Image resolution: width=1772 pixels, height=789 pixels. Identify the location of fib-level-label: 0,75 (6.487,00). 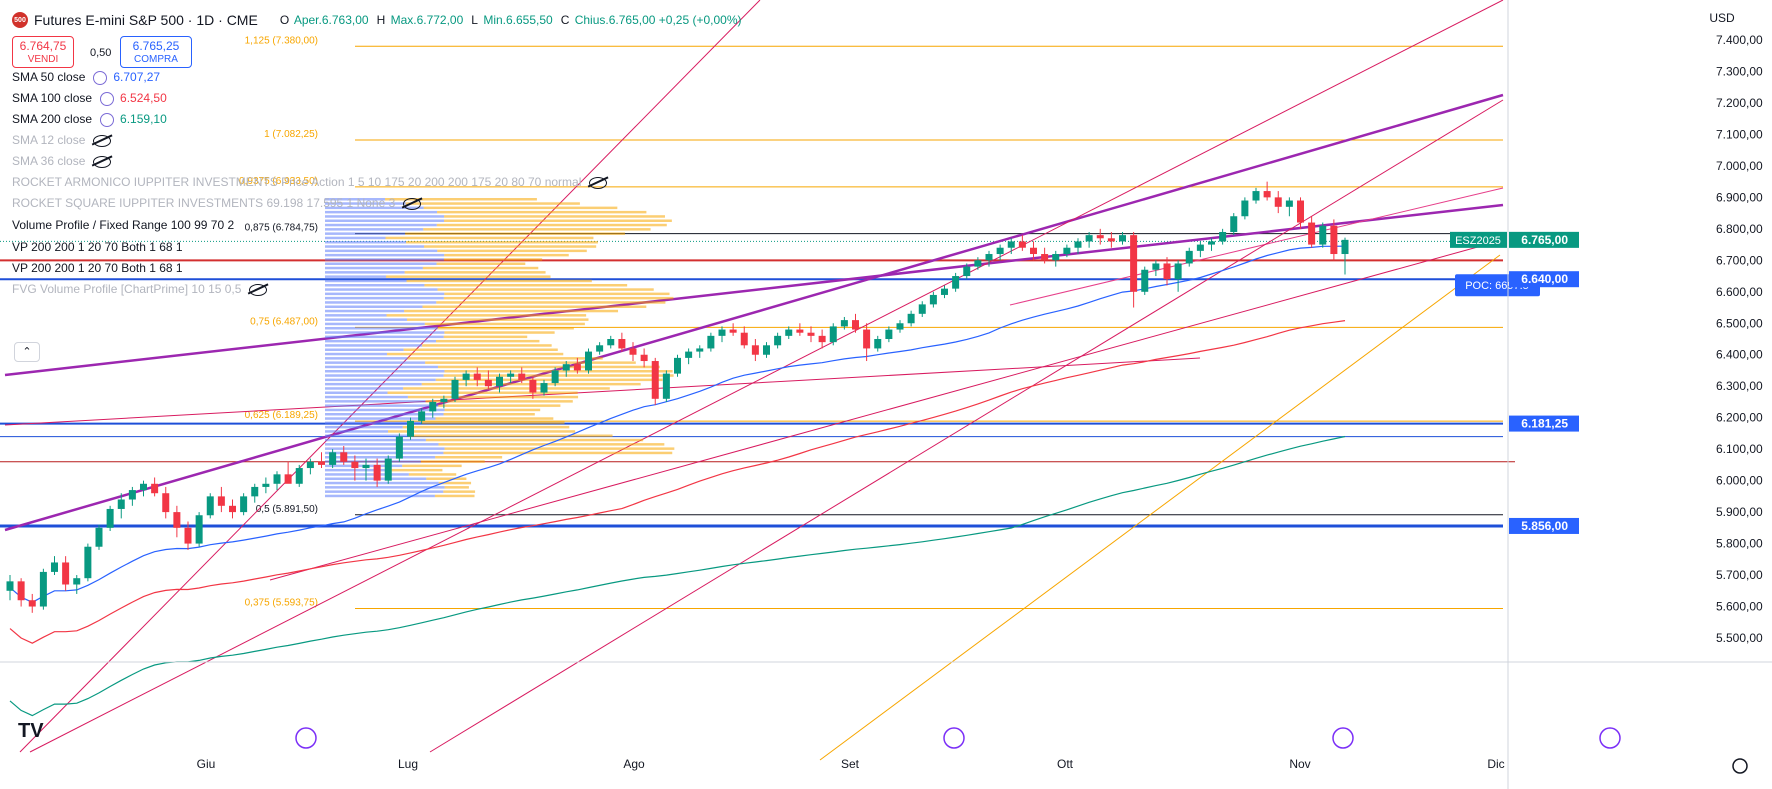
(284, 321).